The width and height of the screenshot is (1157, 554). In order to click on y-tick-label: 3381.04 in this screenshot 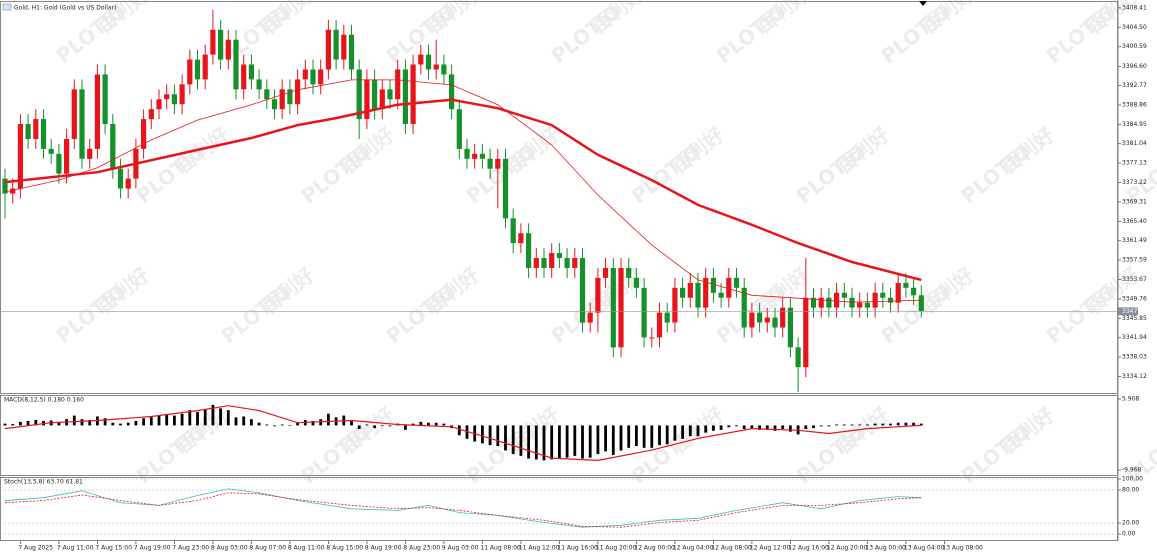, I will do `click(1134, 143)`.